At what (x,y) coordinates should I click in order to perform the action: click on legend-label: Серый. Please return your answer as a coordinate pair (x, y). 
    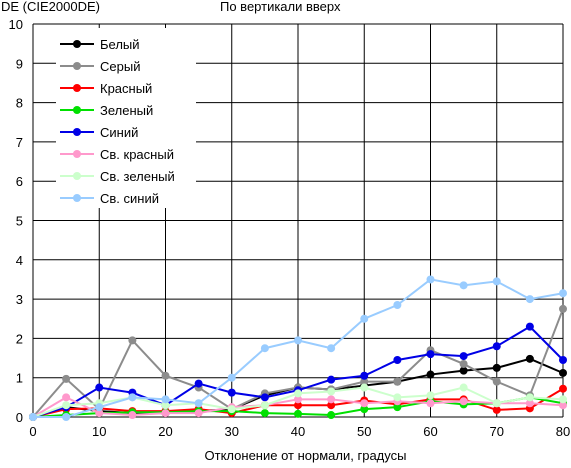
    Looking at the image, I should click on (120, 66).